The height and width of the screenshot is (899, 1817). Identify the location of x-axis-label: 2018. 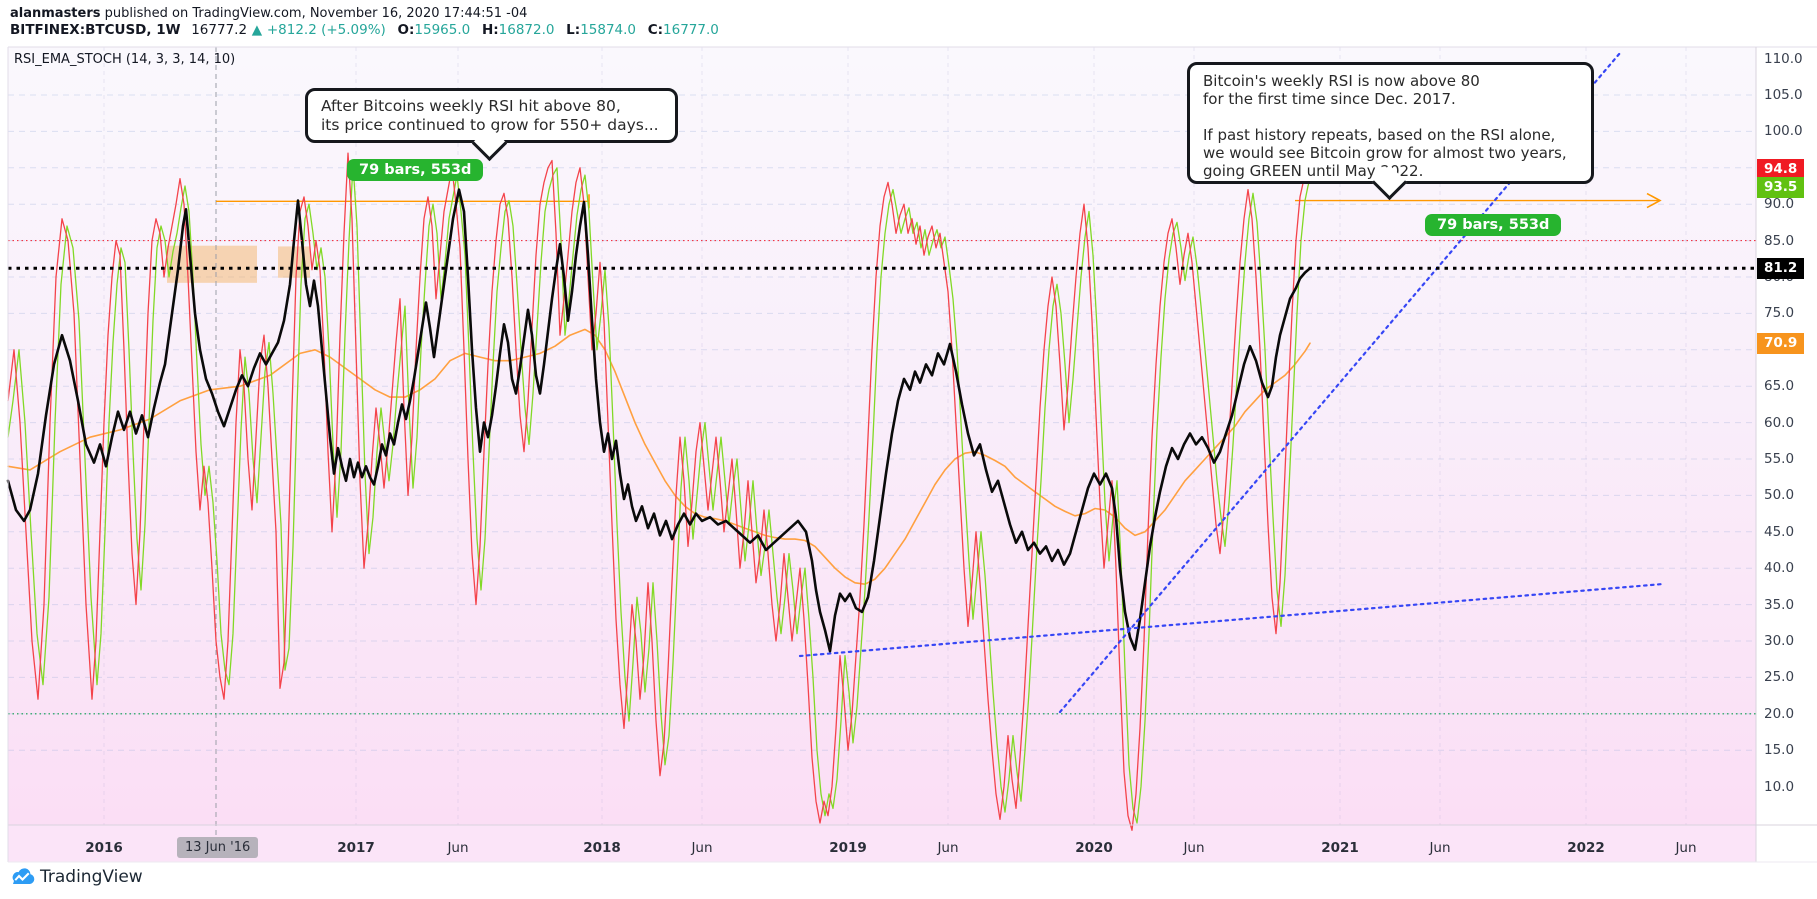
(602, 848).